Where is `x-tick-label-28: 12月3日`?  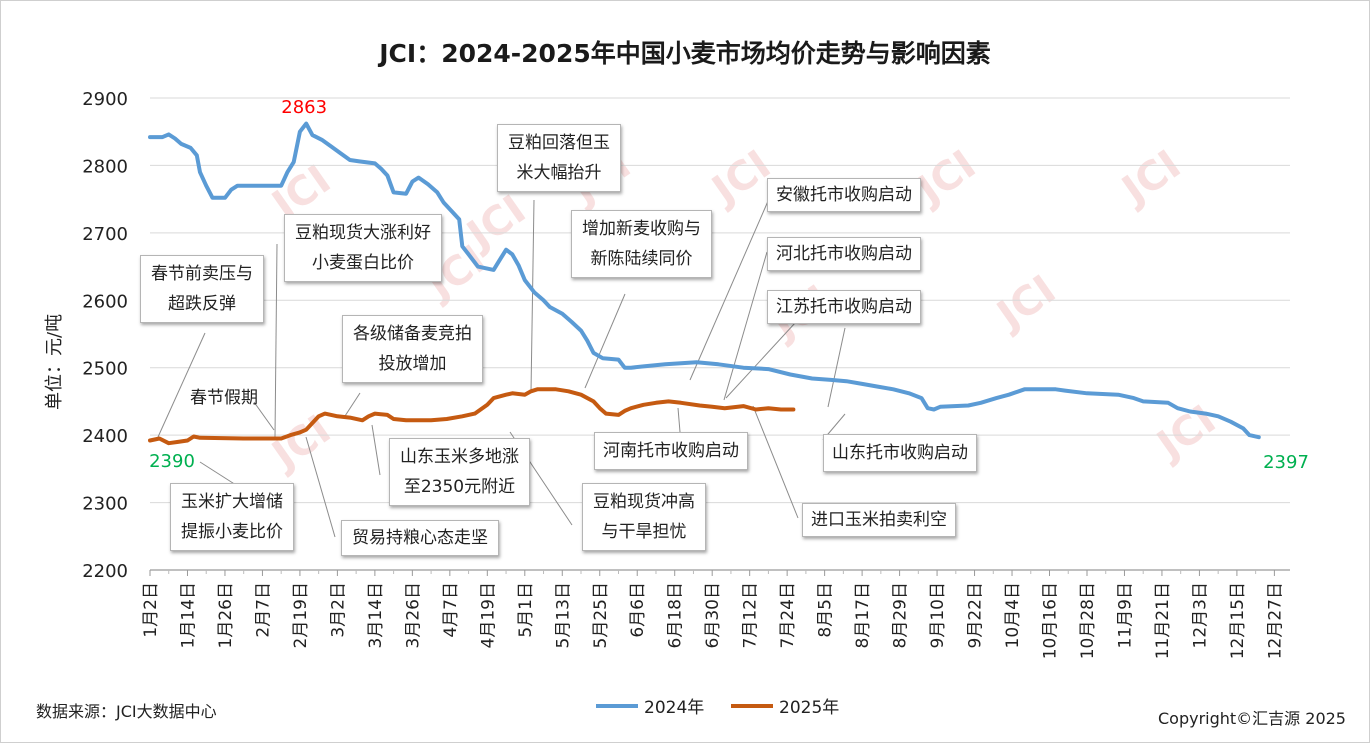 x-tick-label-28: 12月3日 is located at coordinates (1200, 615).